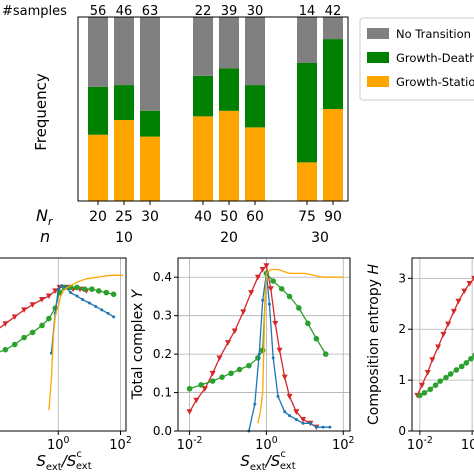 The height and width of the screenshot is (474, 474). I want to click on n-group-label: 10, so click(124, 238).